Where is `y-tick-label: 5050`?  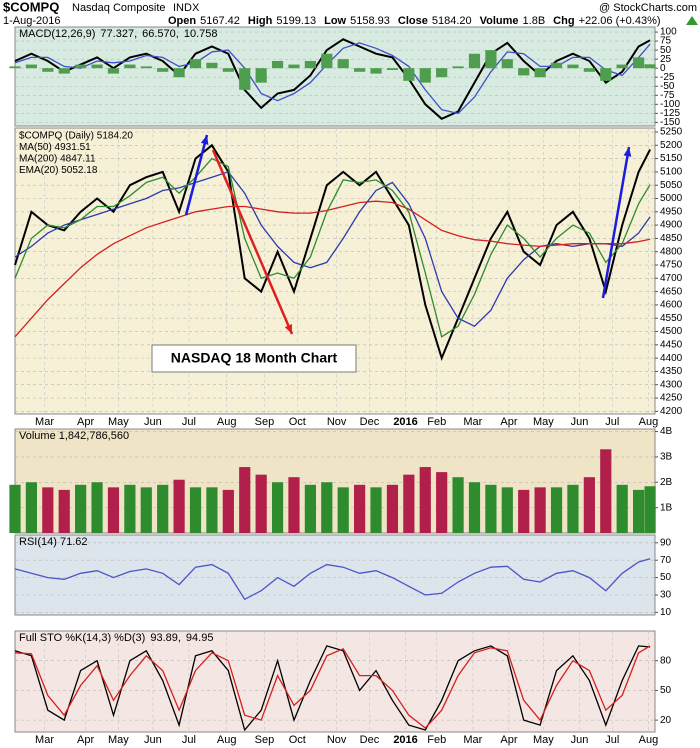
y-tick-label: 5050 is located at coordinates (671, 185).